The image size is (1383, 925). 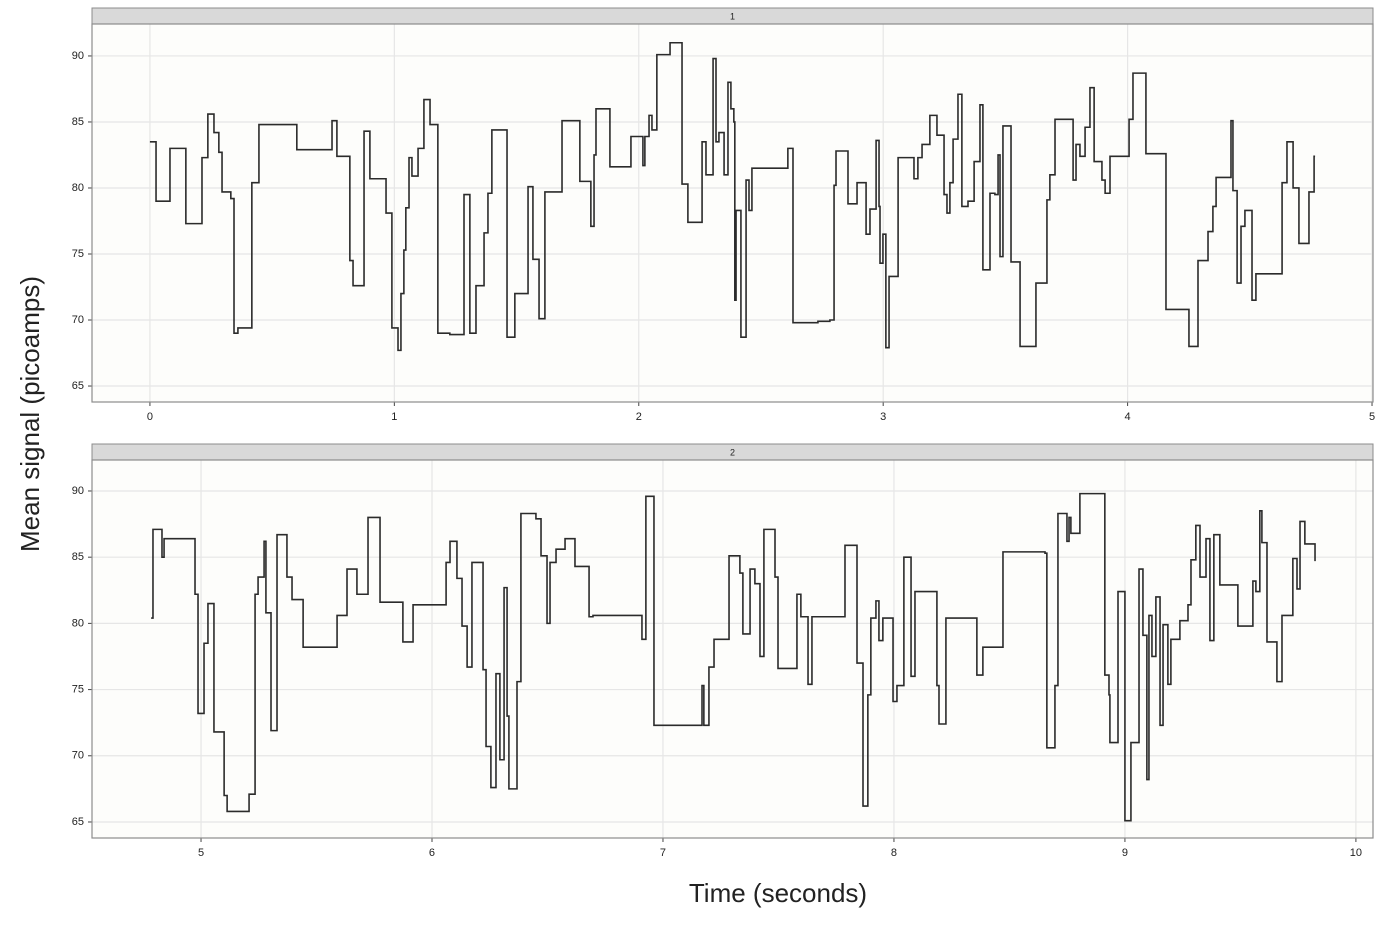 I want to click on panel-title: 2, so click(x=732, y=452).